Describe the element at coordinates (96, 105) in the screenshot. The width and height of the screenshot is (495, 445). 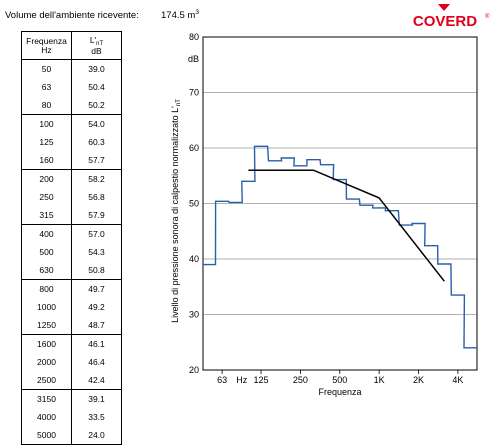
I see `level-cell: 50.2` at that location.